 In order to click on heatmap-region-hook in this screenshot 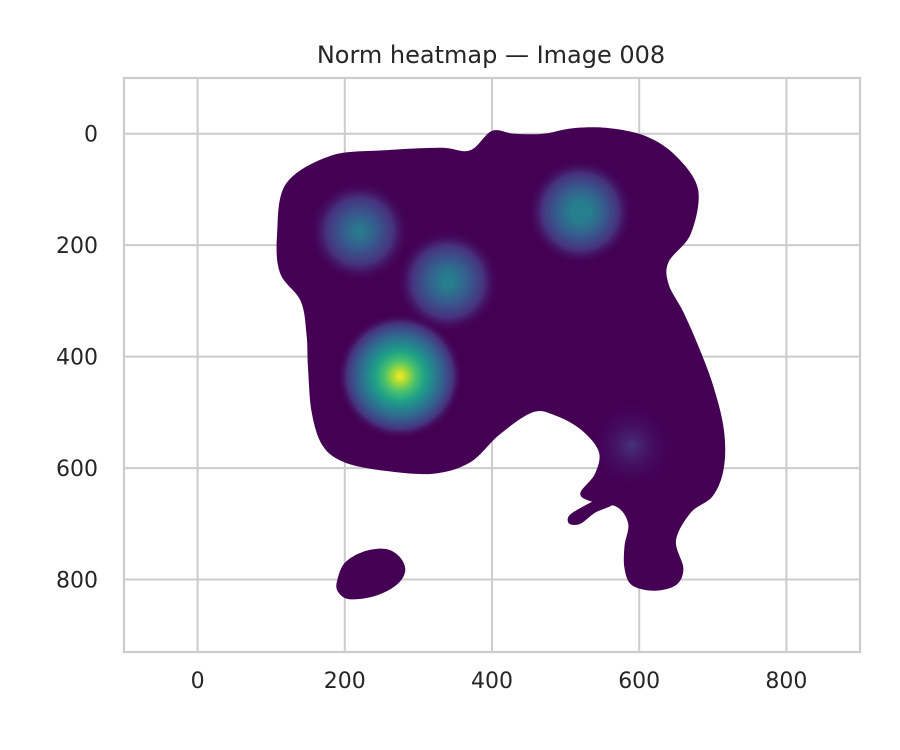, I will do `click(591, 510)`.